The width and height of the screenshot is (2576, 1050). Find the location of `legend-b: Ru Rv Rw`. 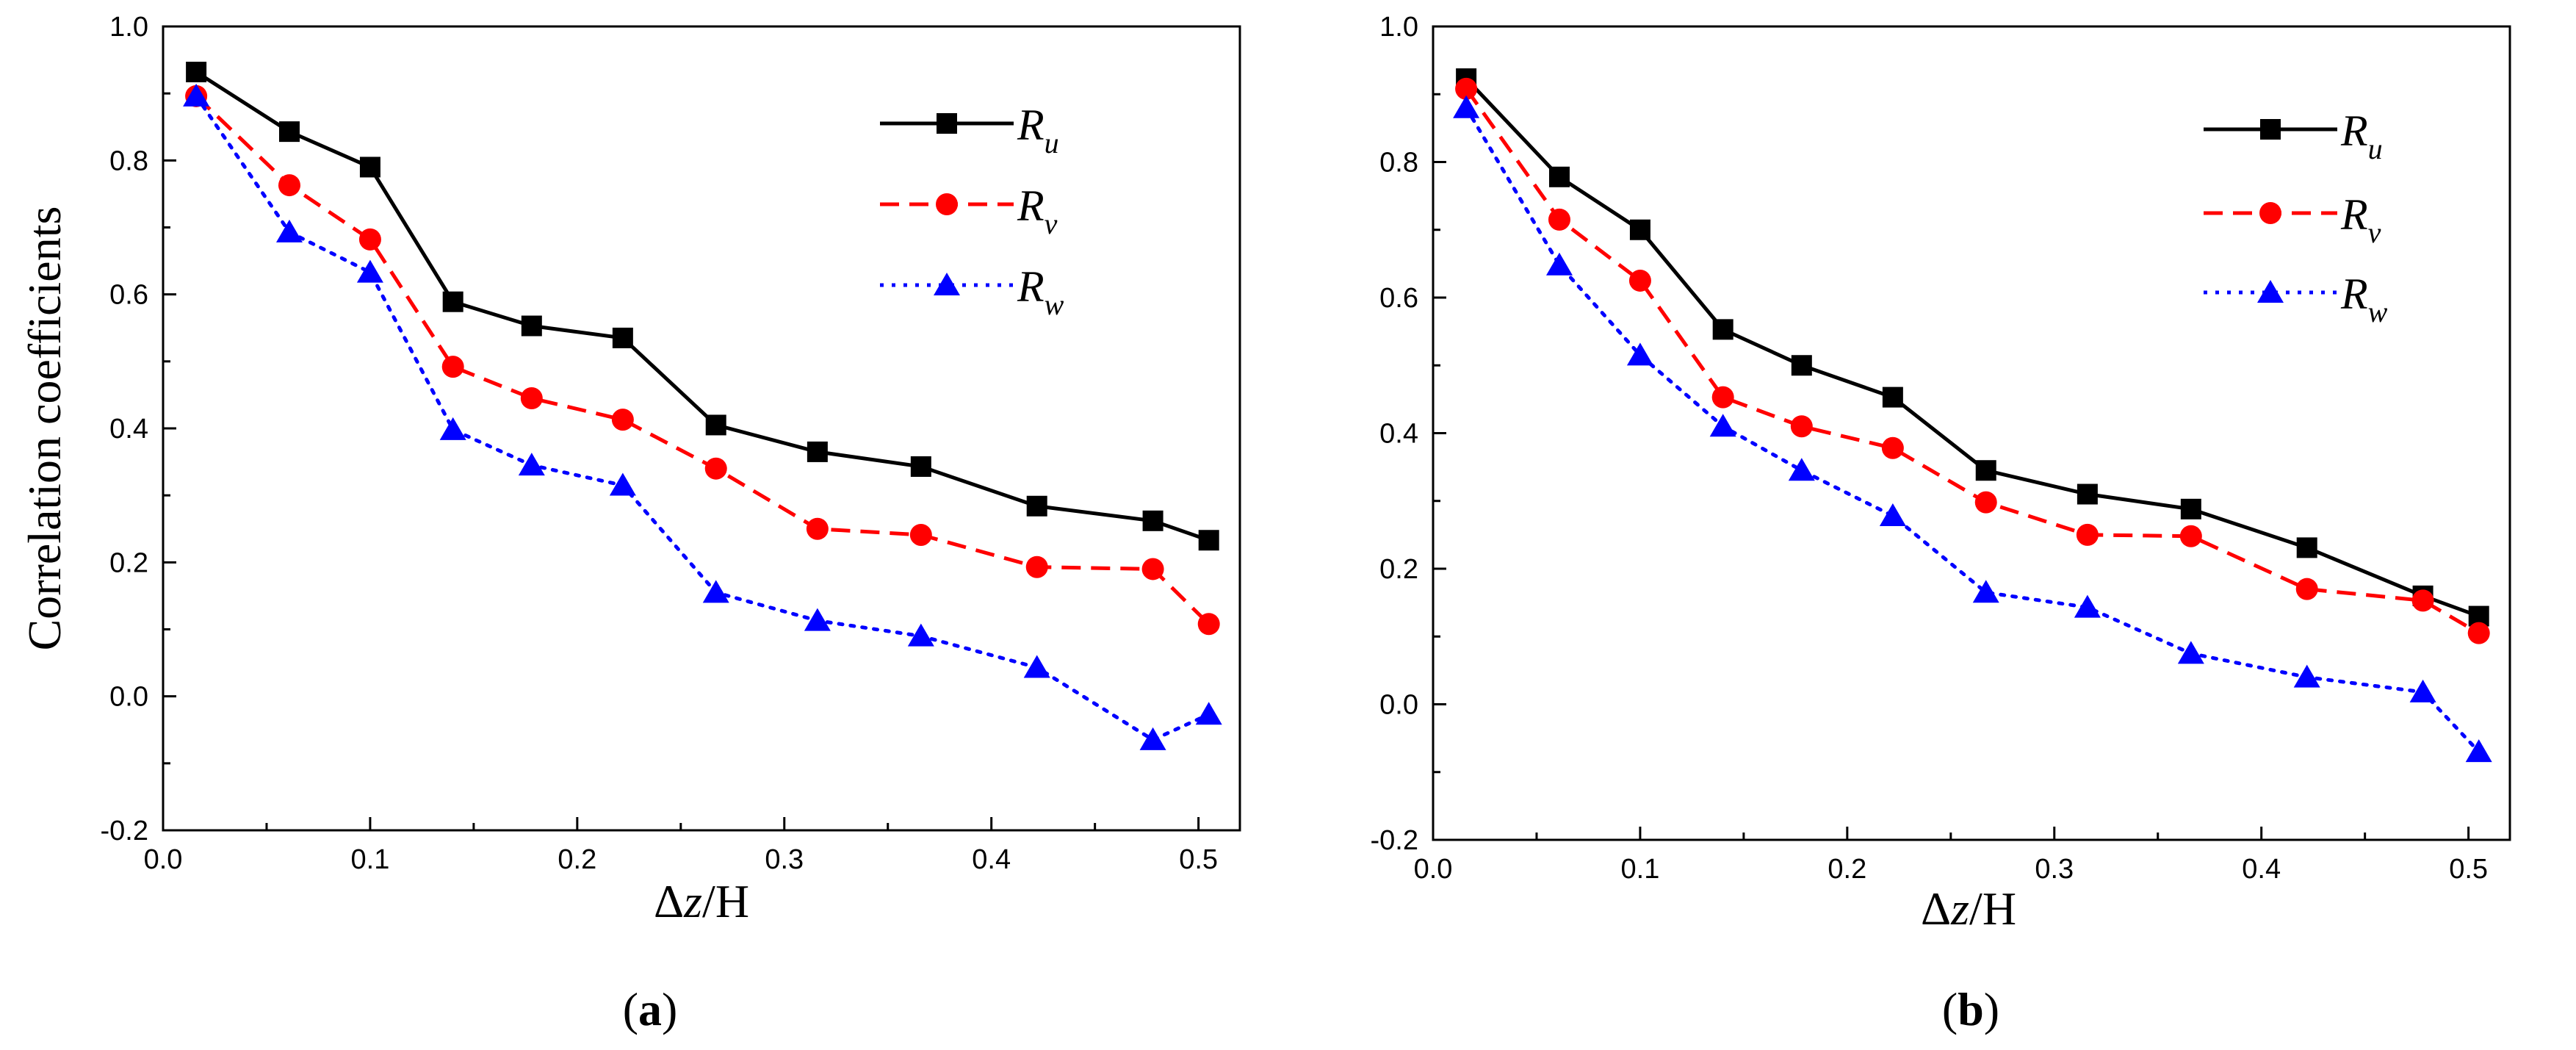

legend-b: Ru Rv Rw is located at coordinates (2296, 217).